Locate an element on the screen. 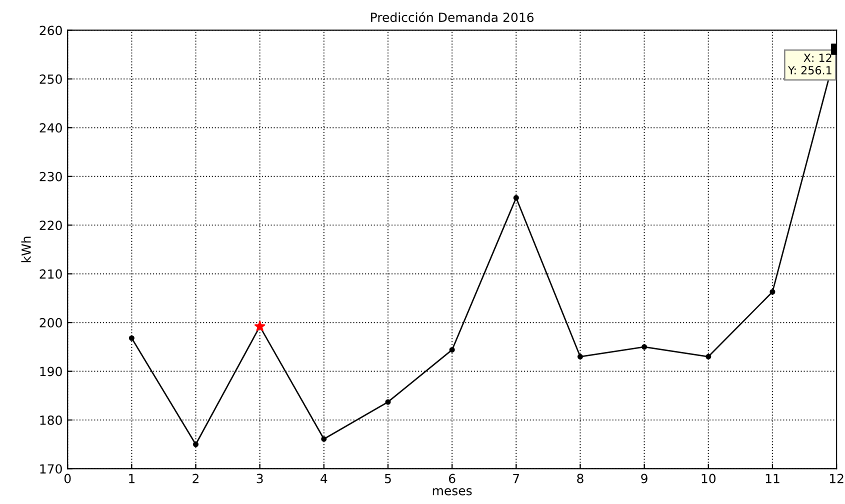 This screenshot has width=845, height=504. y-tick-label: 260 is located at coordinates (51, 31).